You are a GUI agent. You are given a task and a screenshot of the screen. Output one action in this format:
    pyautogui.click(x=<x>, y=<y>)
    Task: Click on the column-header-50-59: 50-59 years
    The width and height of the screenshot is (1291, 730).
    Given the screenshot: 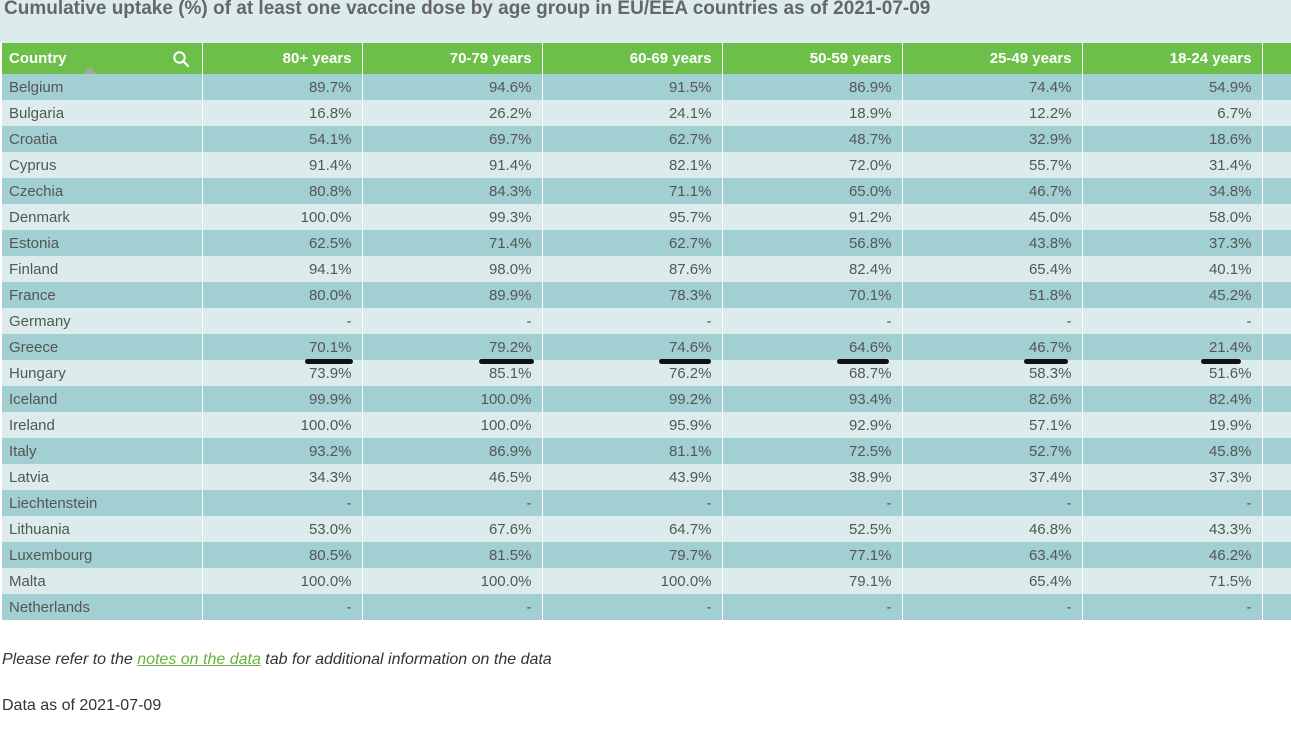 What is the action you would take?
    pyautogui.click(x=812, y=58)
    